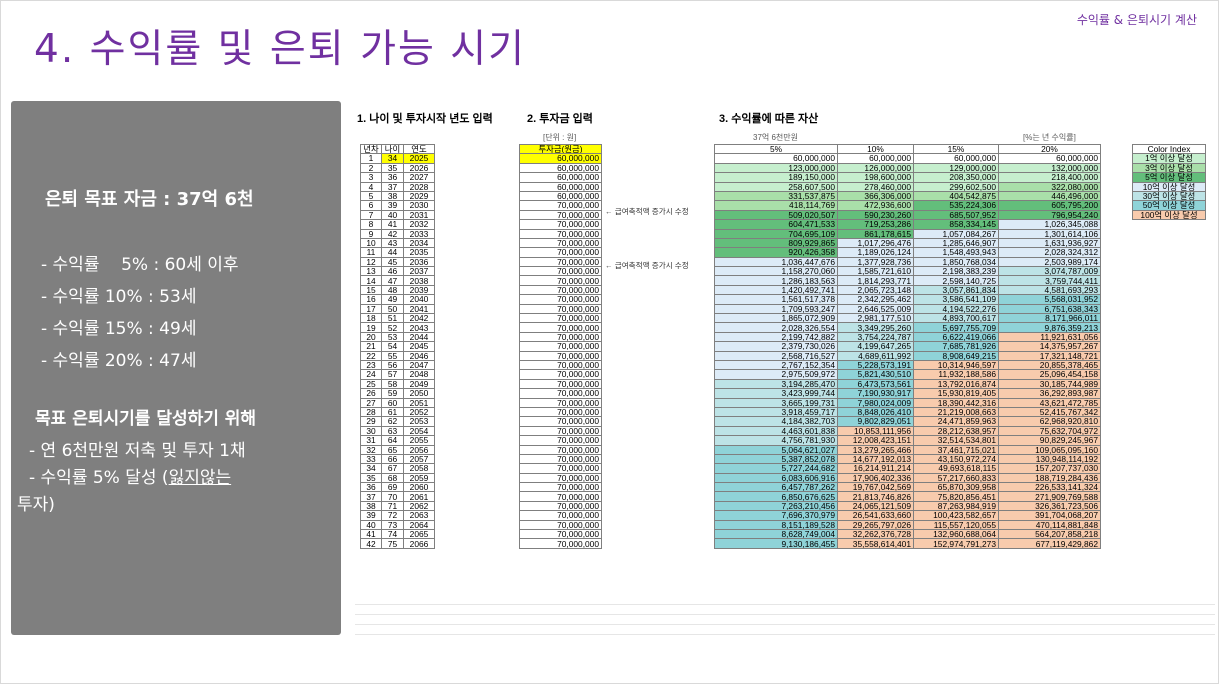  What do you see at coordinates (875, 346) in the screenshot?
I see `return-cell: 4,199,647,265` at bounding box center [875, 346].